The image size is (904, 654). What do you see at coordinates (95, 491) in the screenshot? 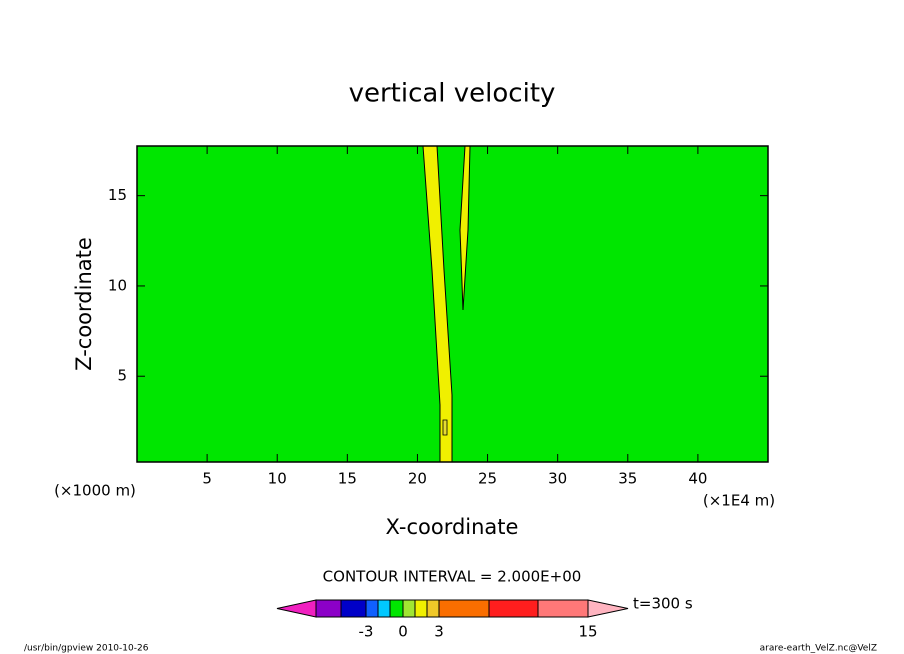
I see `x-unit: (×1000 m)` at bounding box center [95, 491].